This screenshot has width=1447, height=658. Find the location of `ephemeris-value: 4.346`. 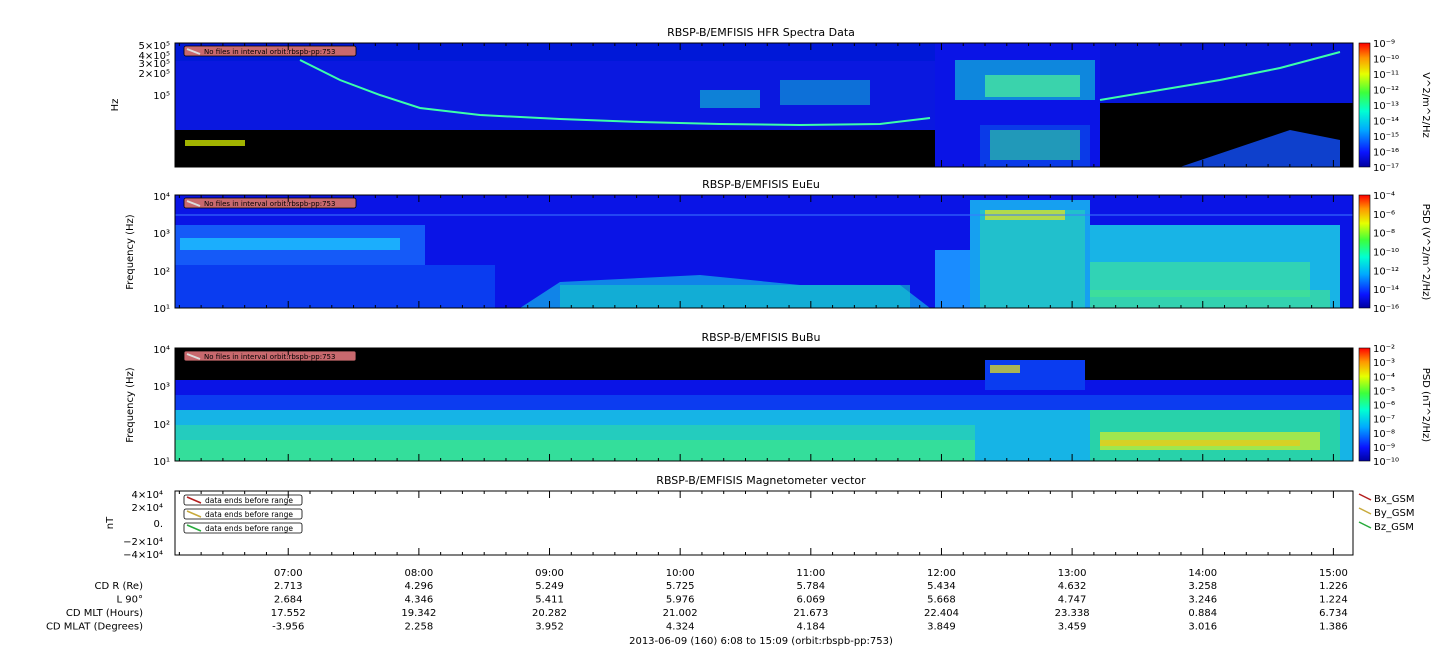

ephemeris-value: 4.346 is located at coordinates (419, 600).